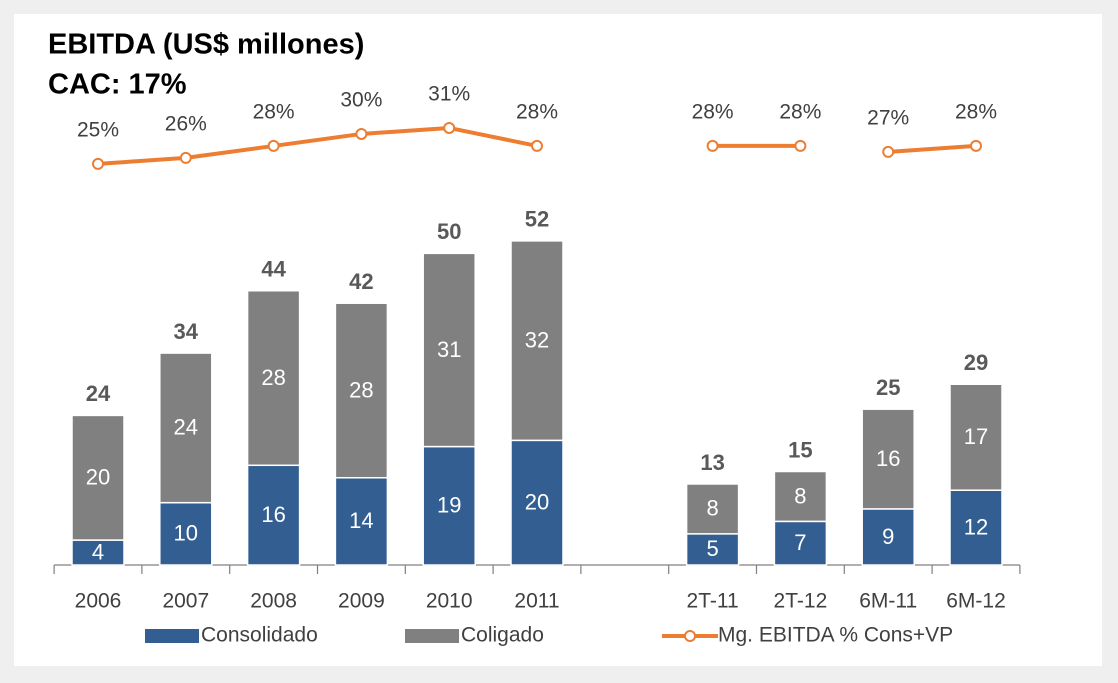  I want to click on bar-total-label: 29, so click(976, 362).